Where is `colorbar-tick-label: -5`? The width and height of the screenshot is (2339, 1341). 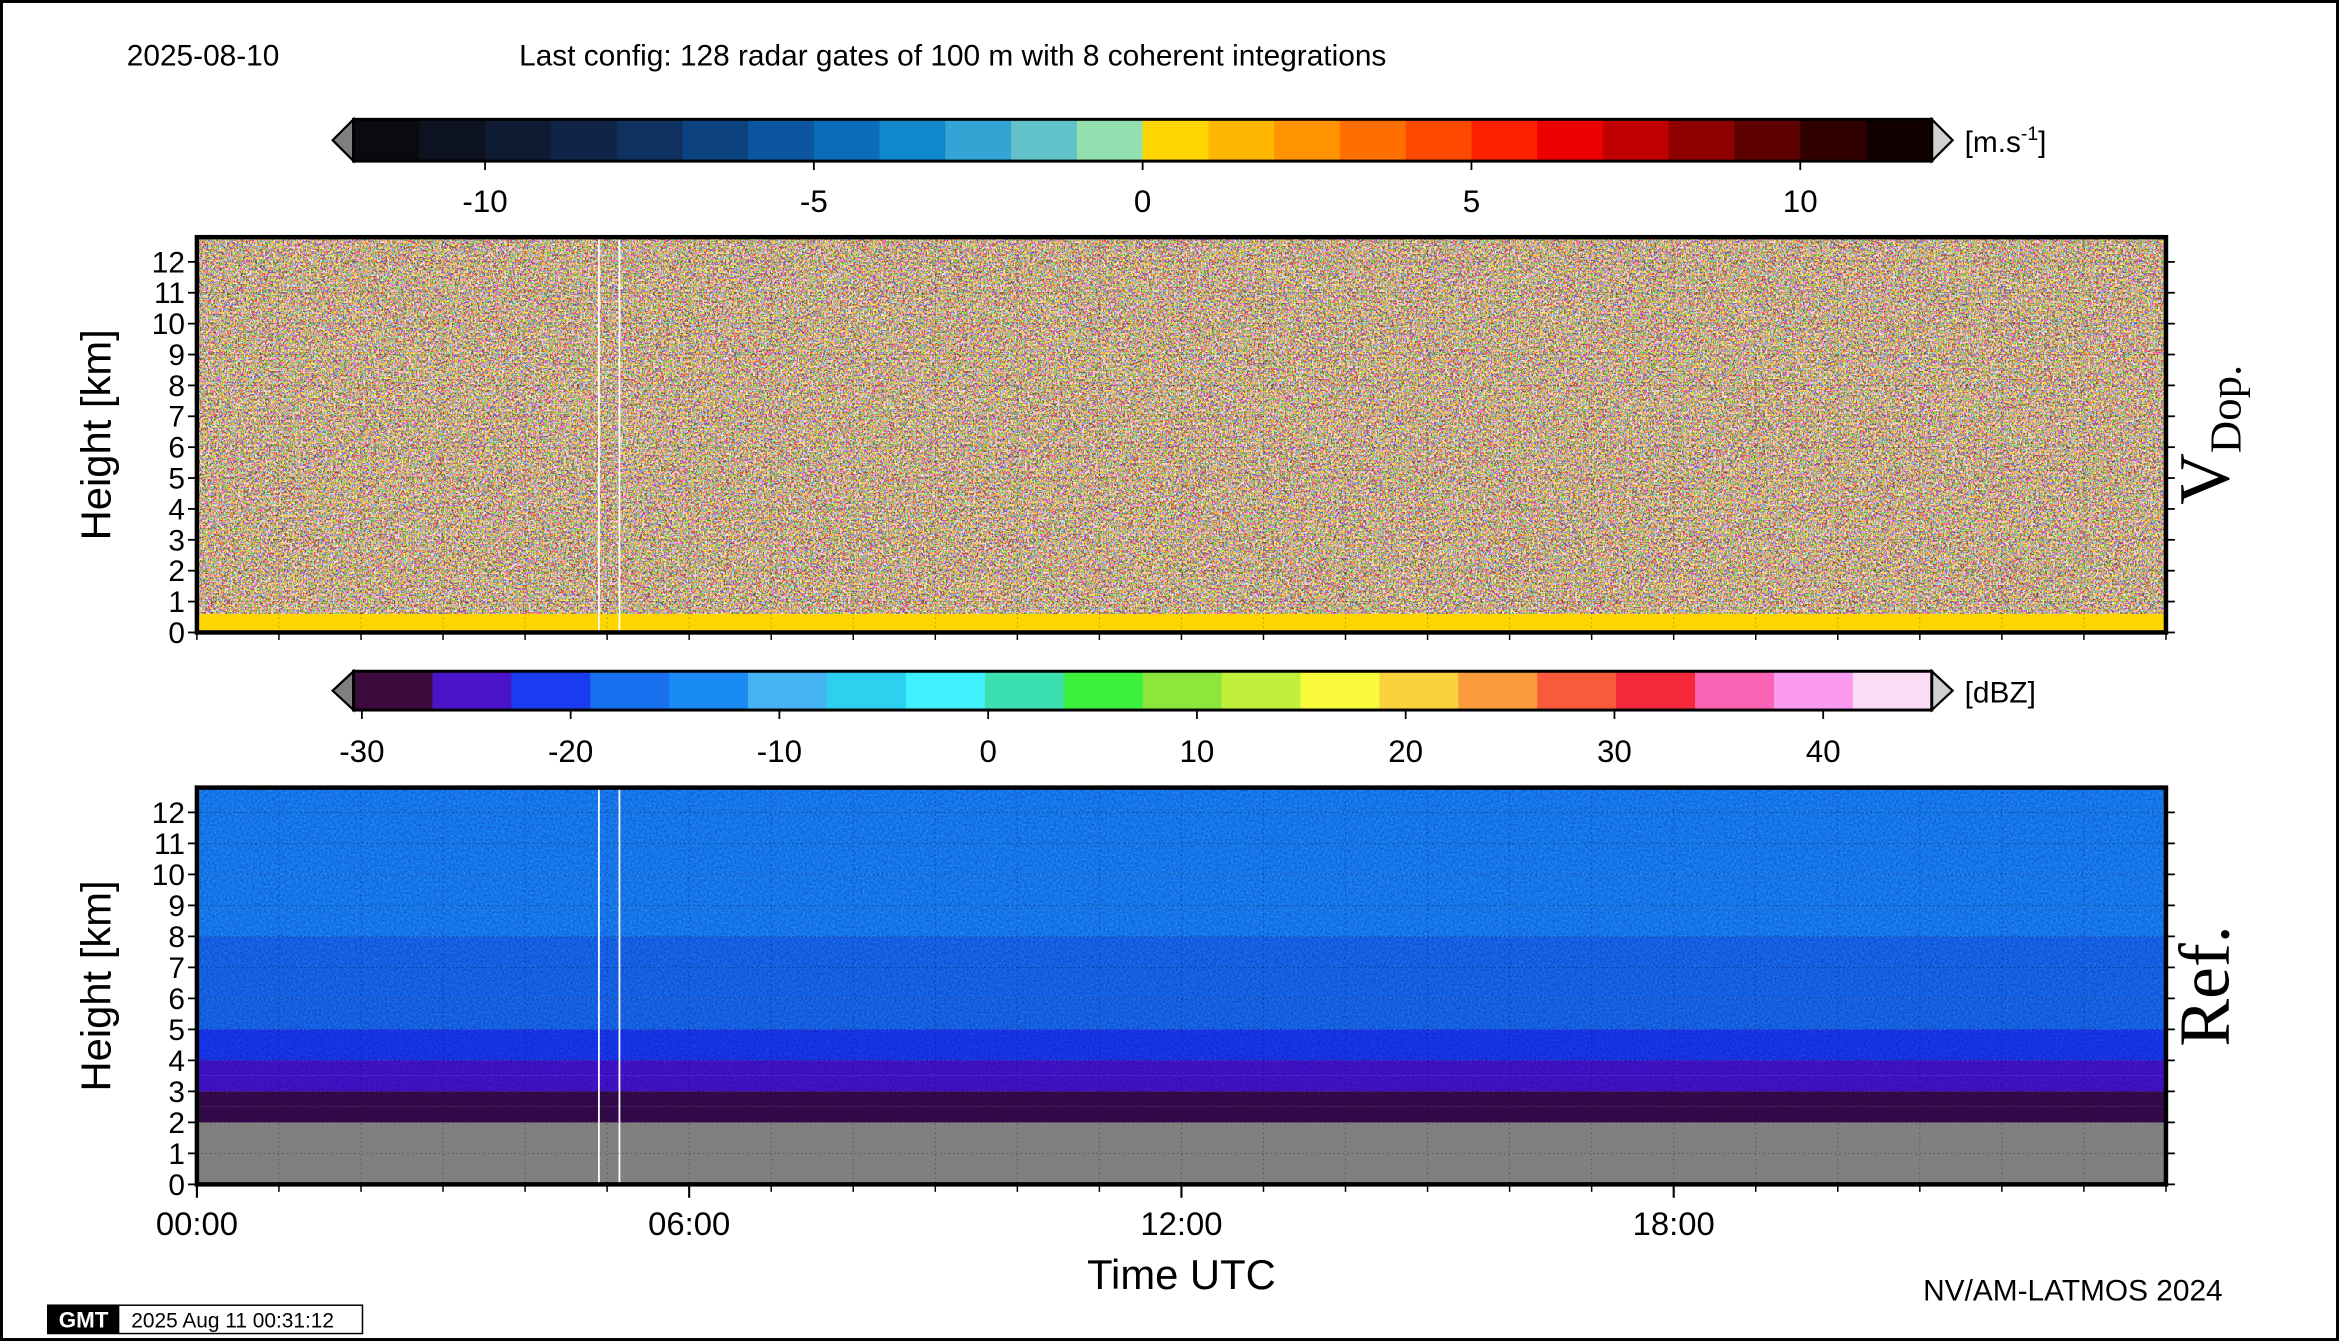 colorbar-tick-label: -5 is located at coordinates (814, 201).